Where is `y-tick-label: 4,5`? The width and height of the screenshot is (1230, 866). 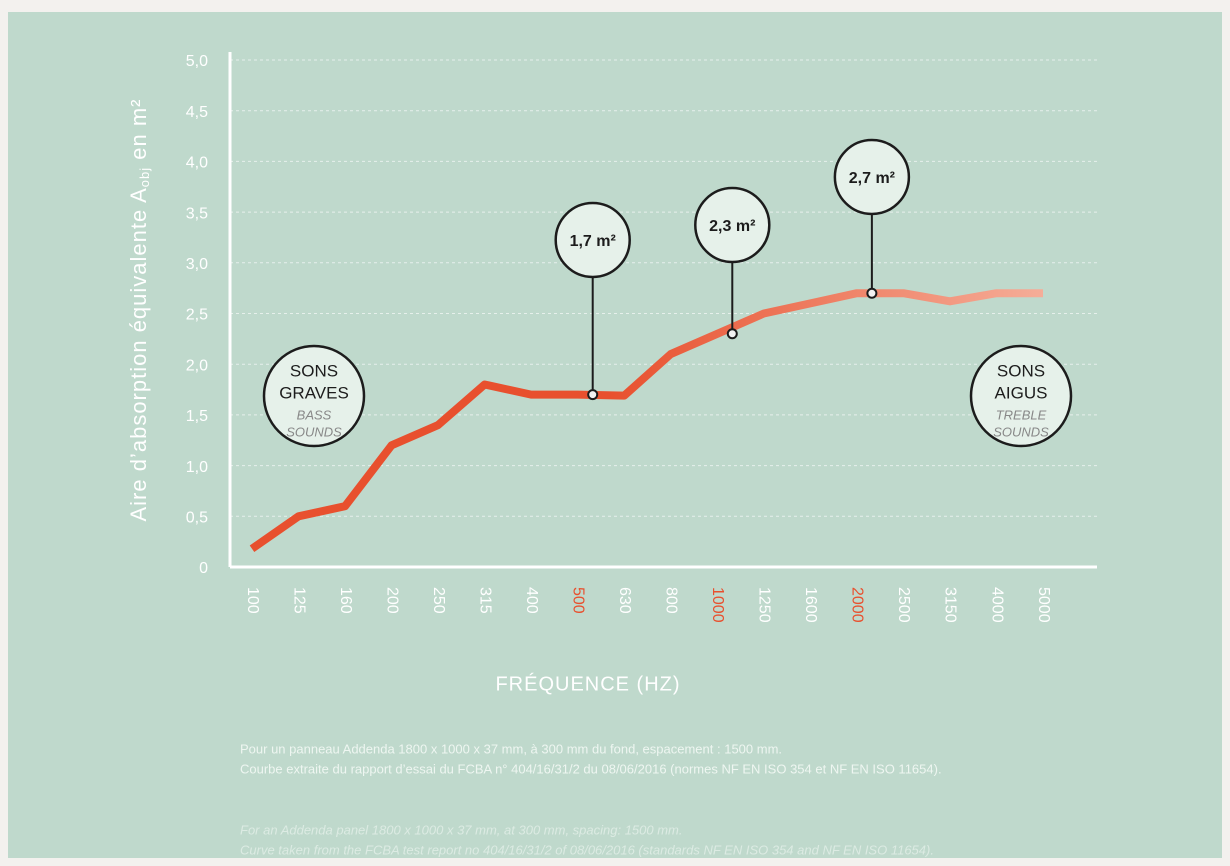
y-tick-label: 4,5 is located at coordinates (197, 112).